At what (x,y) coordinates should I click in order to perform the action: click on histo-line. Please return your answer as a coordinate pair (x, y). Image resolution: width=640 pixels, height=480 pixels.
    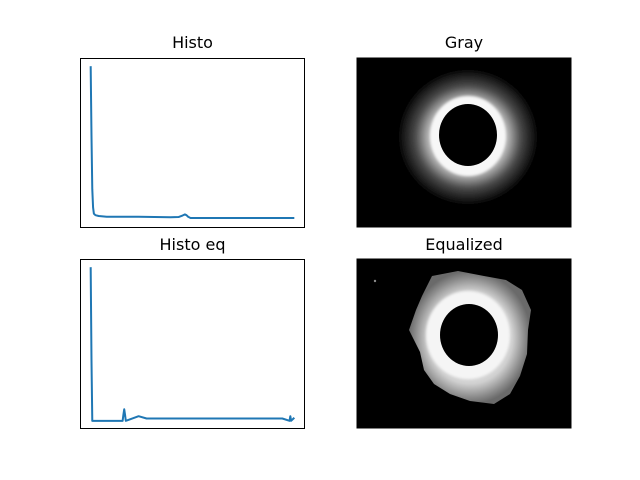
    Looking at the image, I should click on (192, 142).